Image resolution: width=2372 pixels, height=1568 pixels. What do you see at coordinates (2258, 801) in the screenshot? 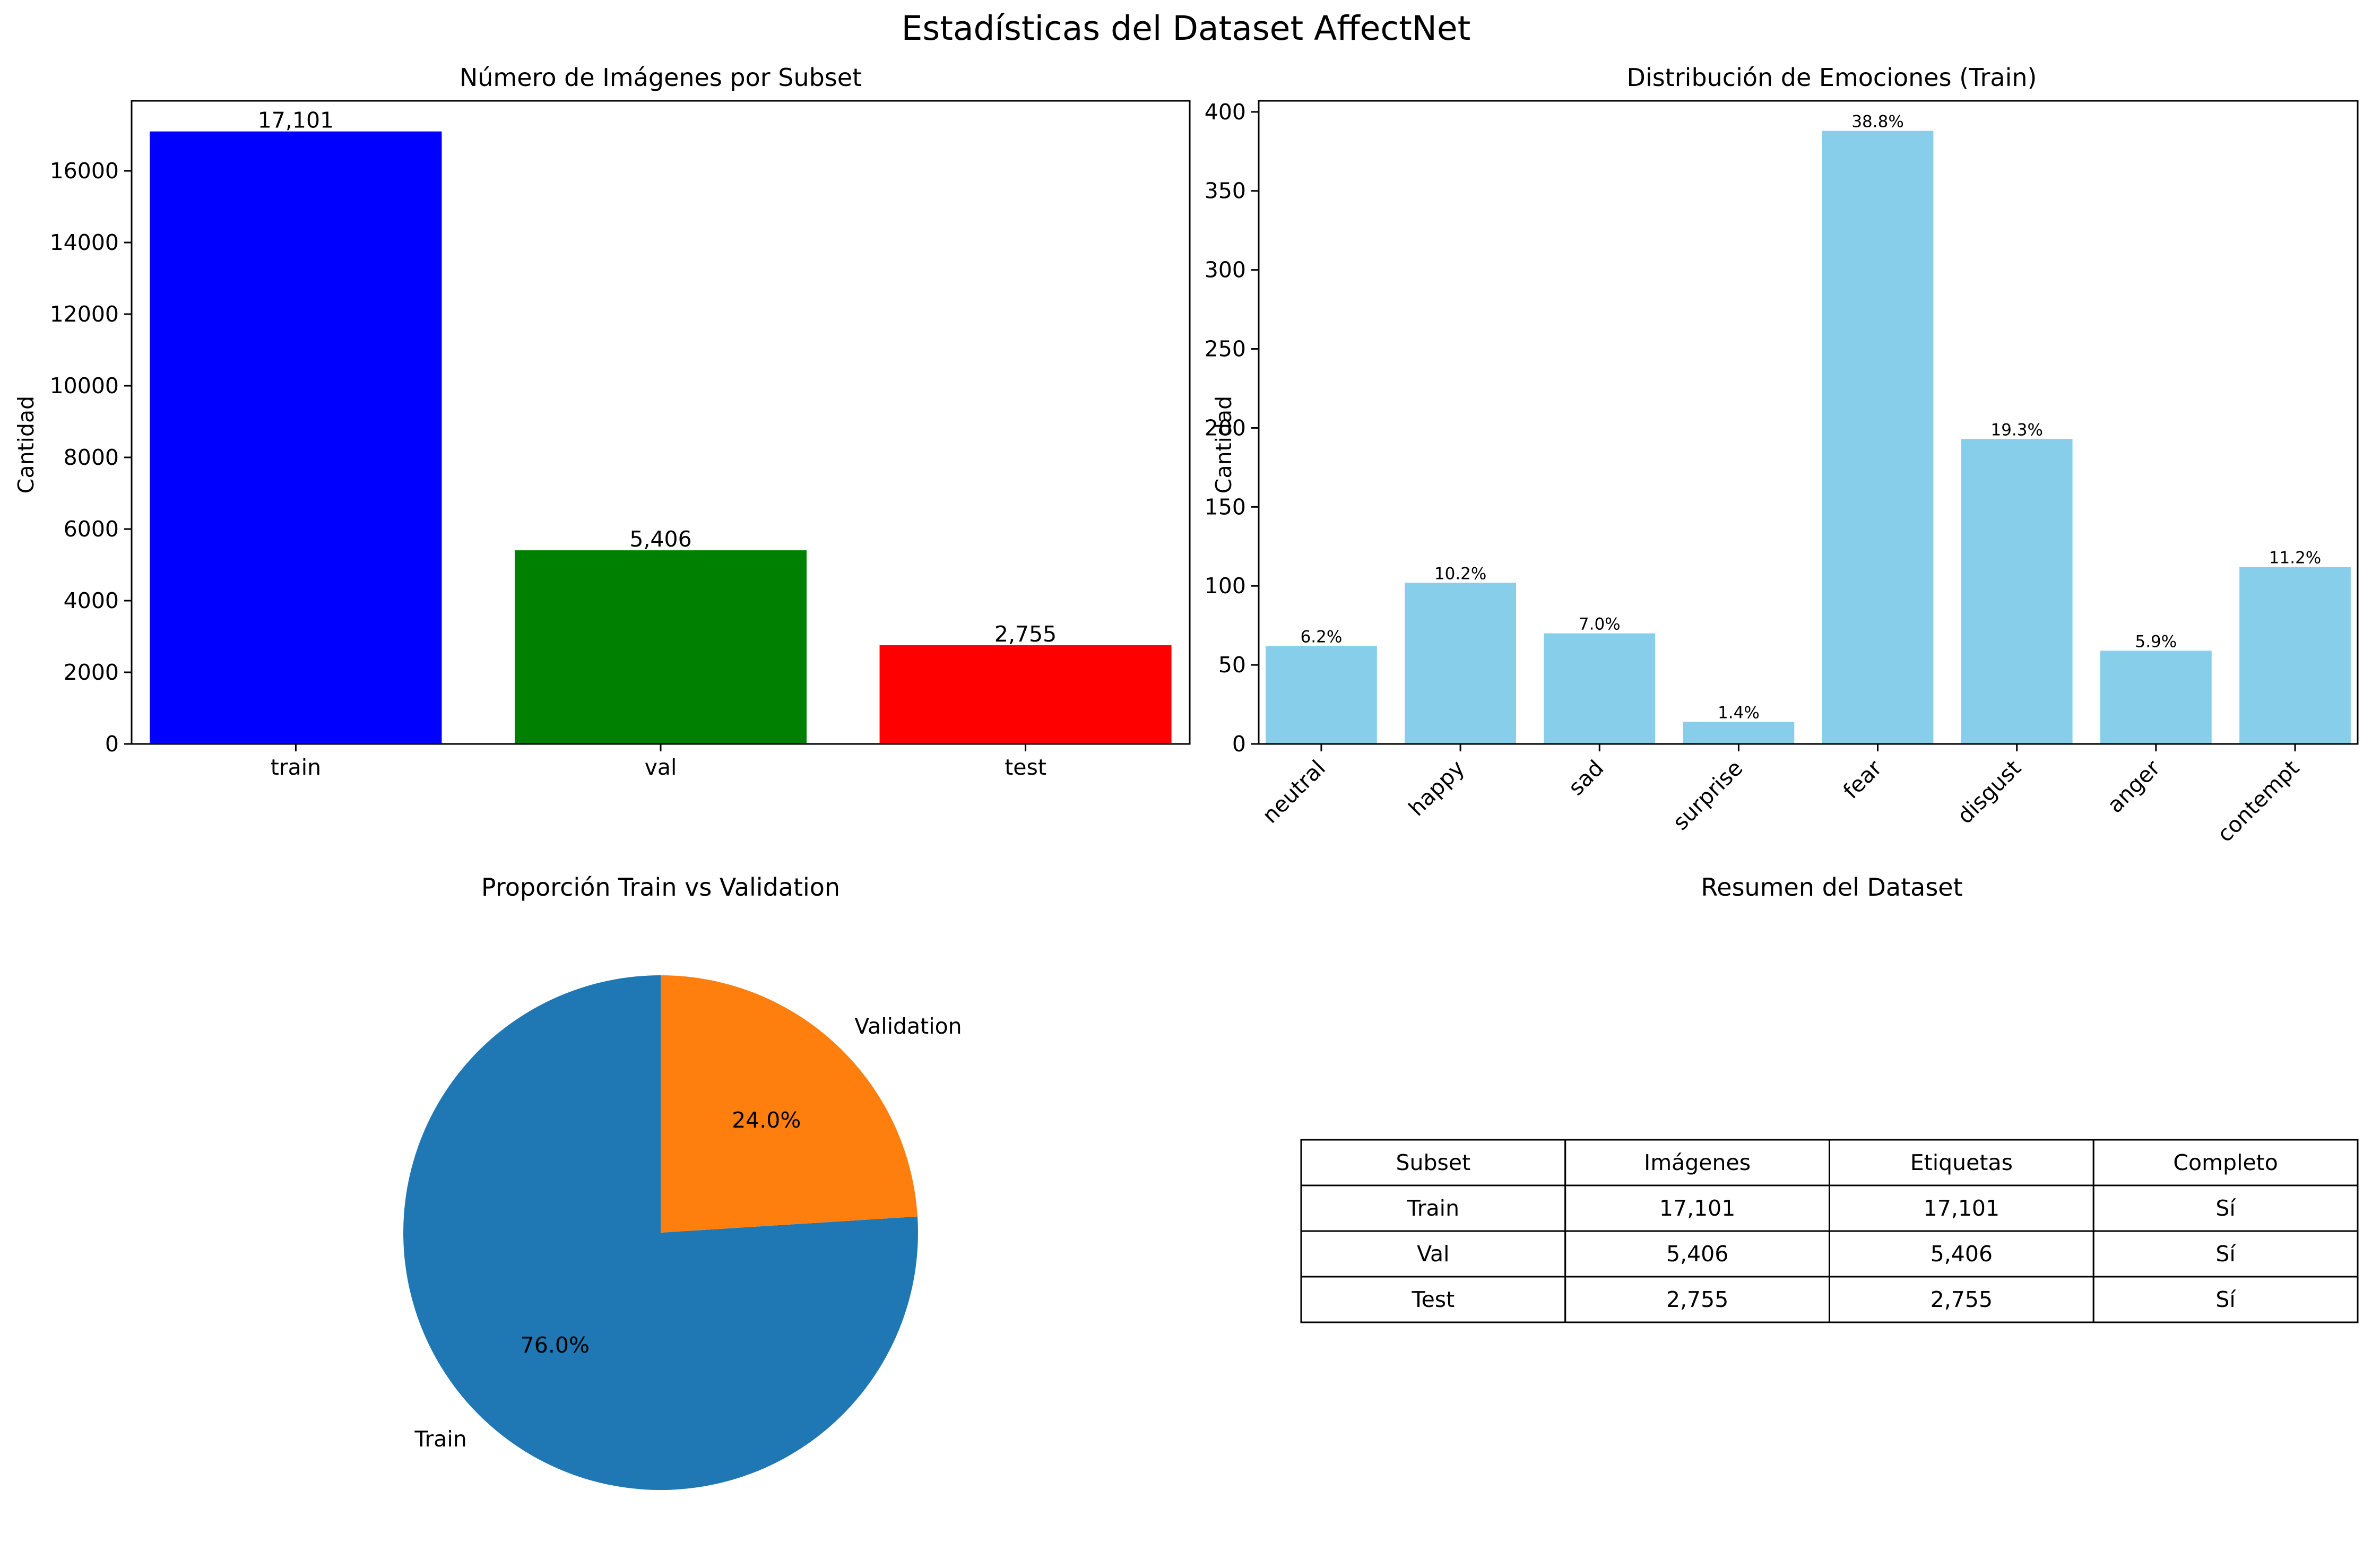
I see `x-tick-label: contempt` at bounding box center [2258, 801].